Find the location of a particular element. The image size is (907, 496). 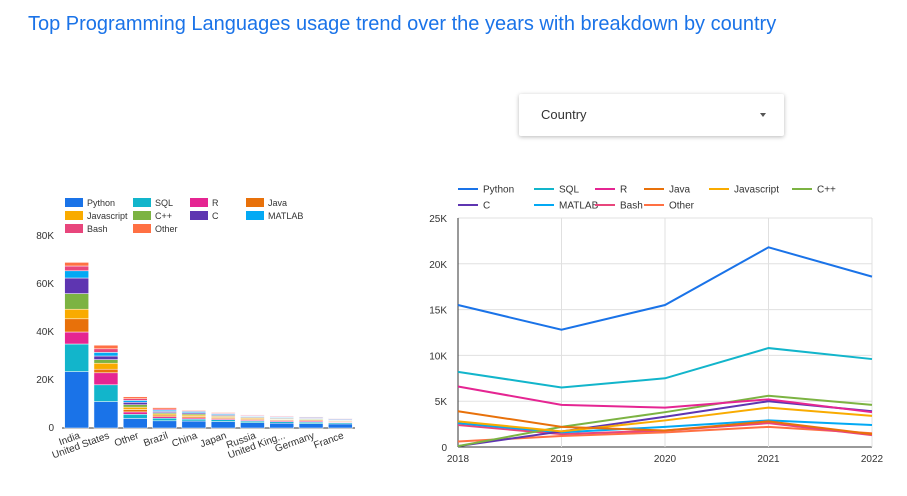

x-tick-label: France is located at coordinates (328, 440).